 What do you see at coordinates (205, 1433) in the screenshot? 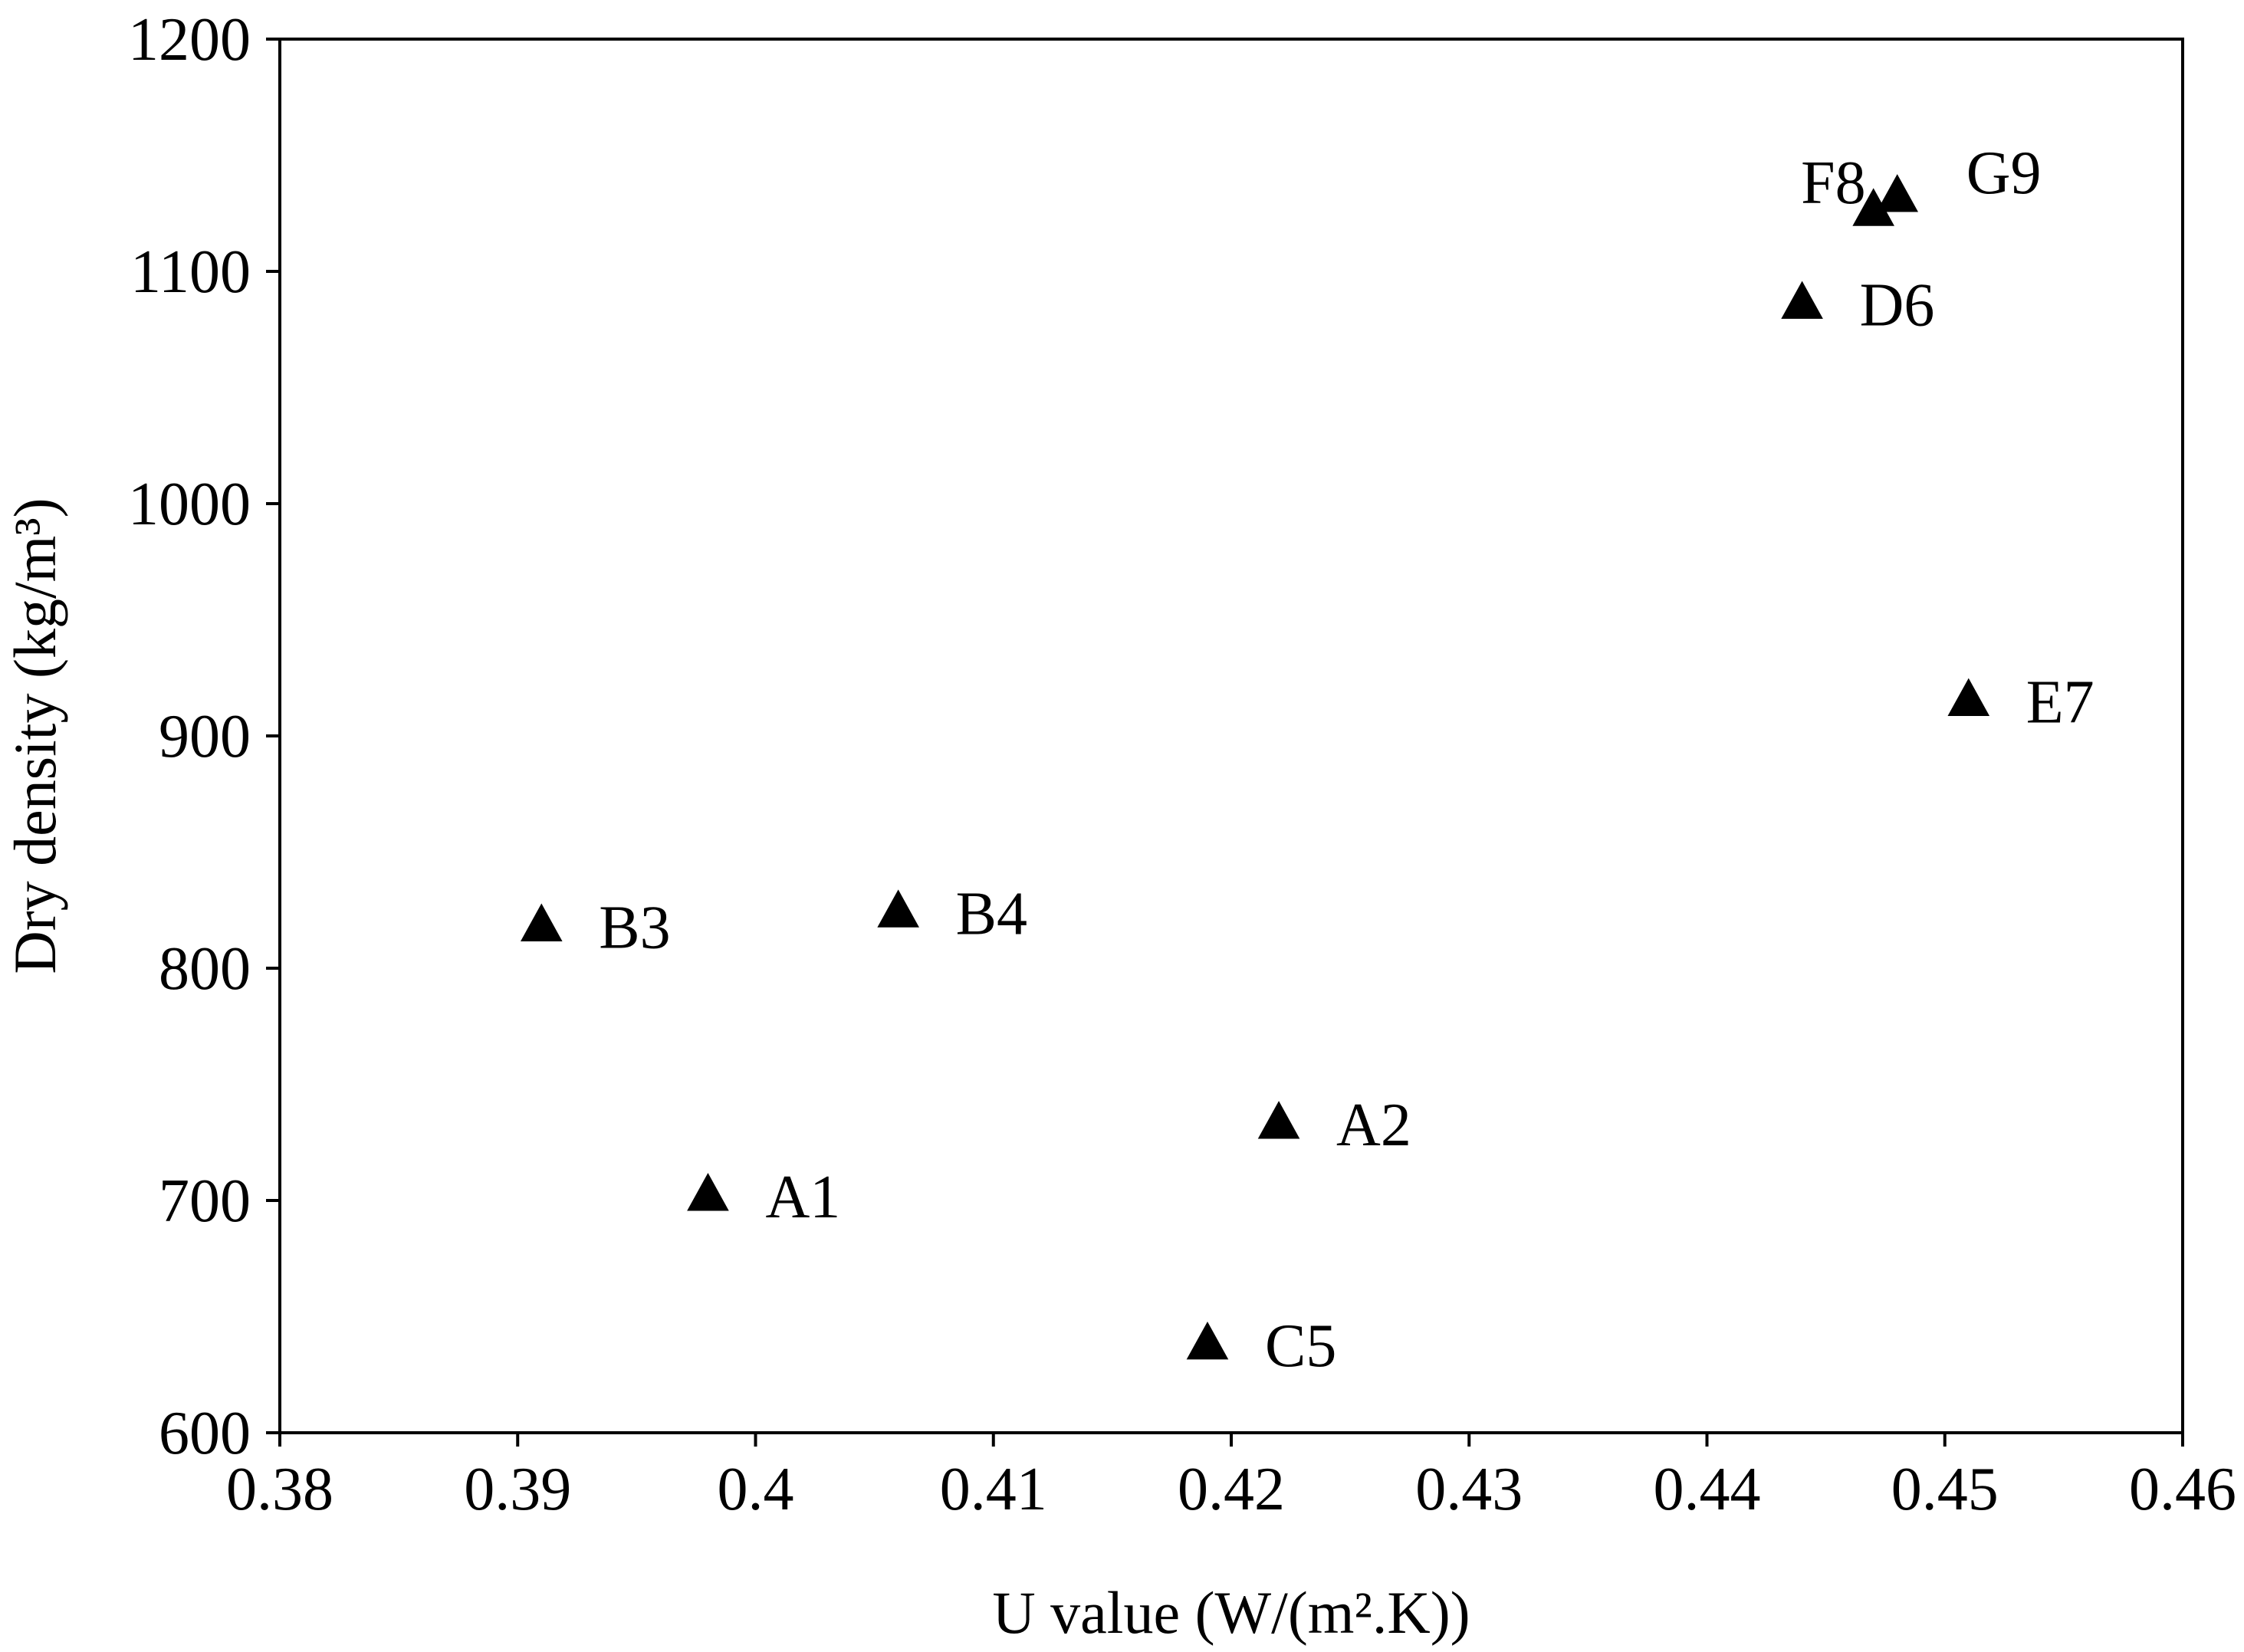
I see `y-tick-label: 600` at bounding box center [205, 1433].